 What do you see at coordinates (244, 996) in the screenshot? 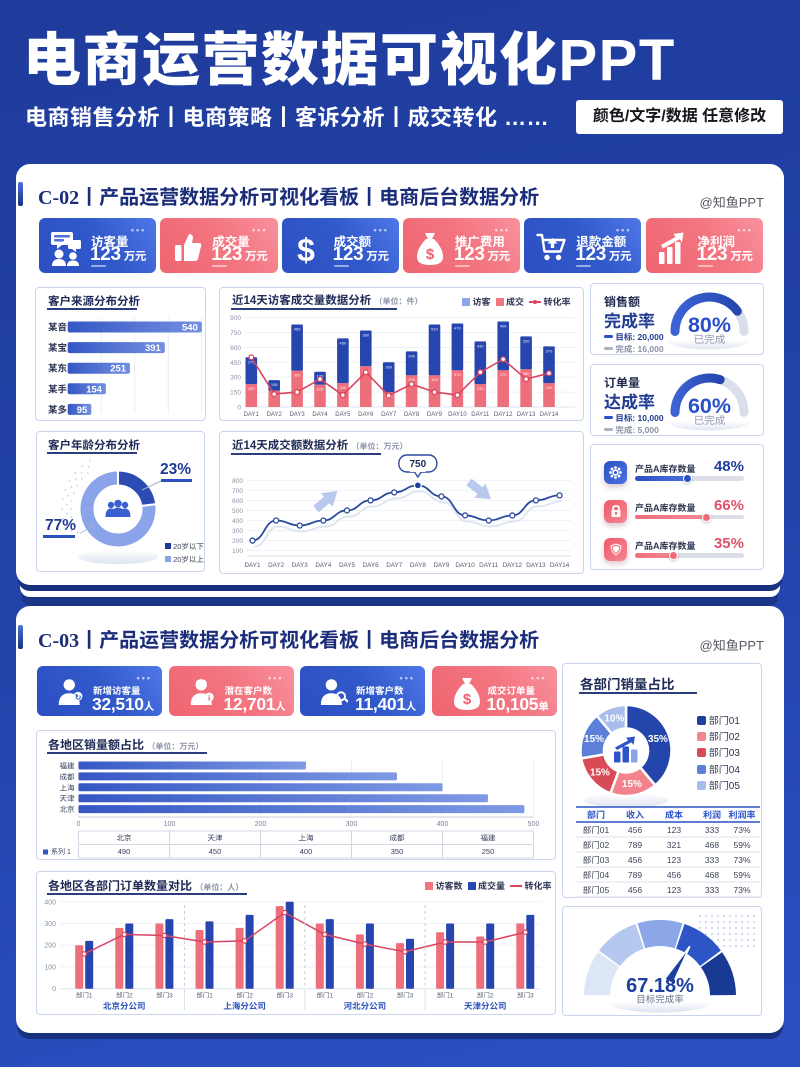
I see `svg-text: 部门2` at bounding box center [244, 996].